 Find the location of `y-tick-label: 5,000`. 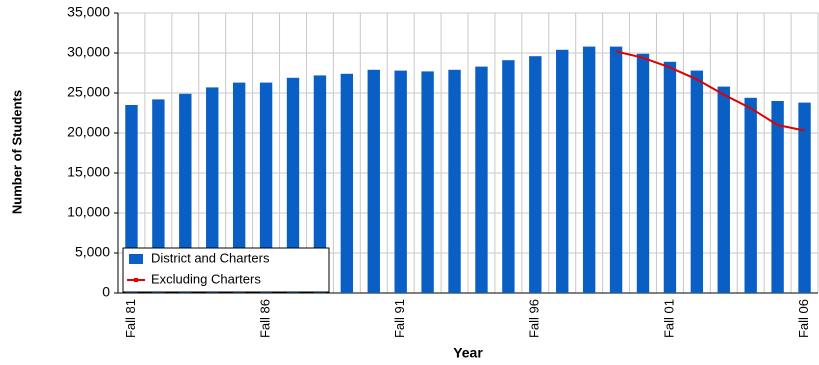

y-tick-label: 5,000 is located at coordinates (92, 252).